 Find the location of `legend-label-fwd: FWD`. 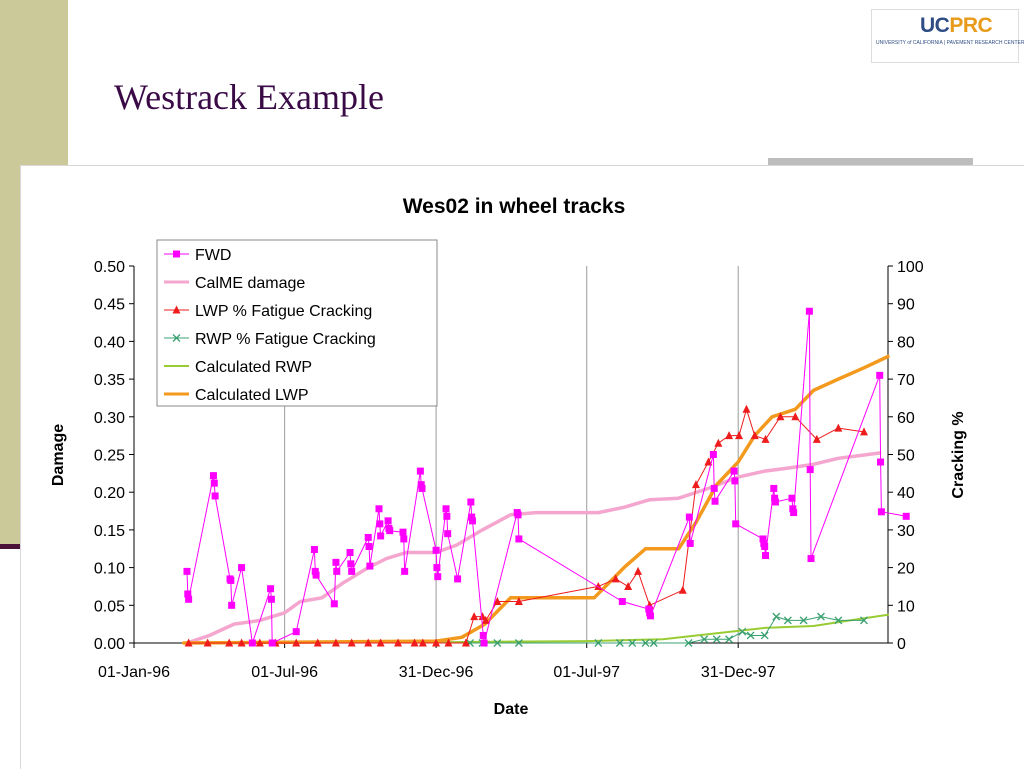

legend-label-fwd: FWD is located at coordinates (213, 255).